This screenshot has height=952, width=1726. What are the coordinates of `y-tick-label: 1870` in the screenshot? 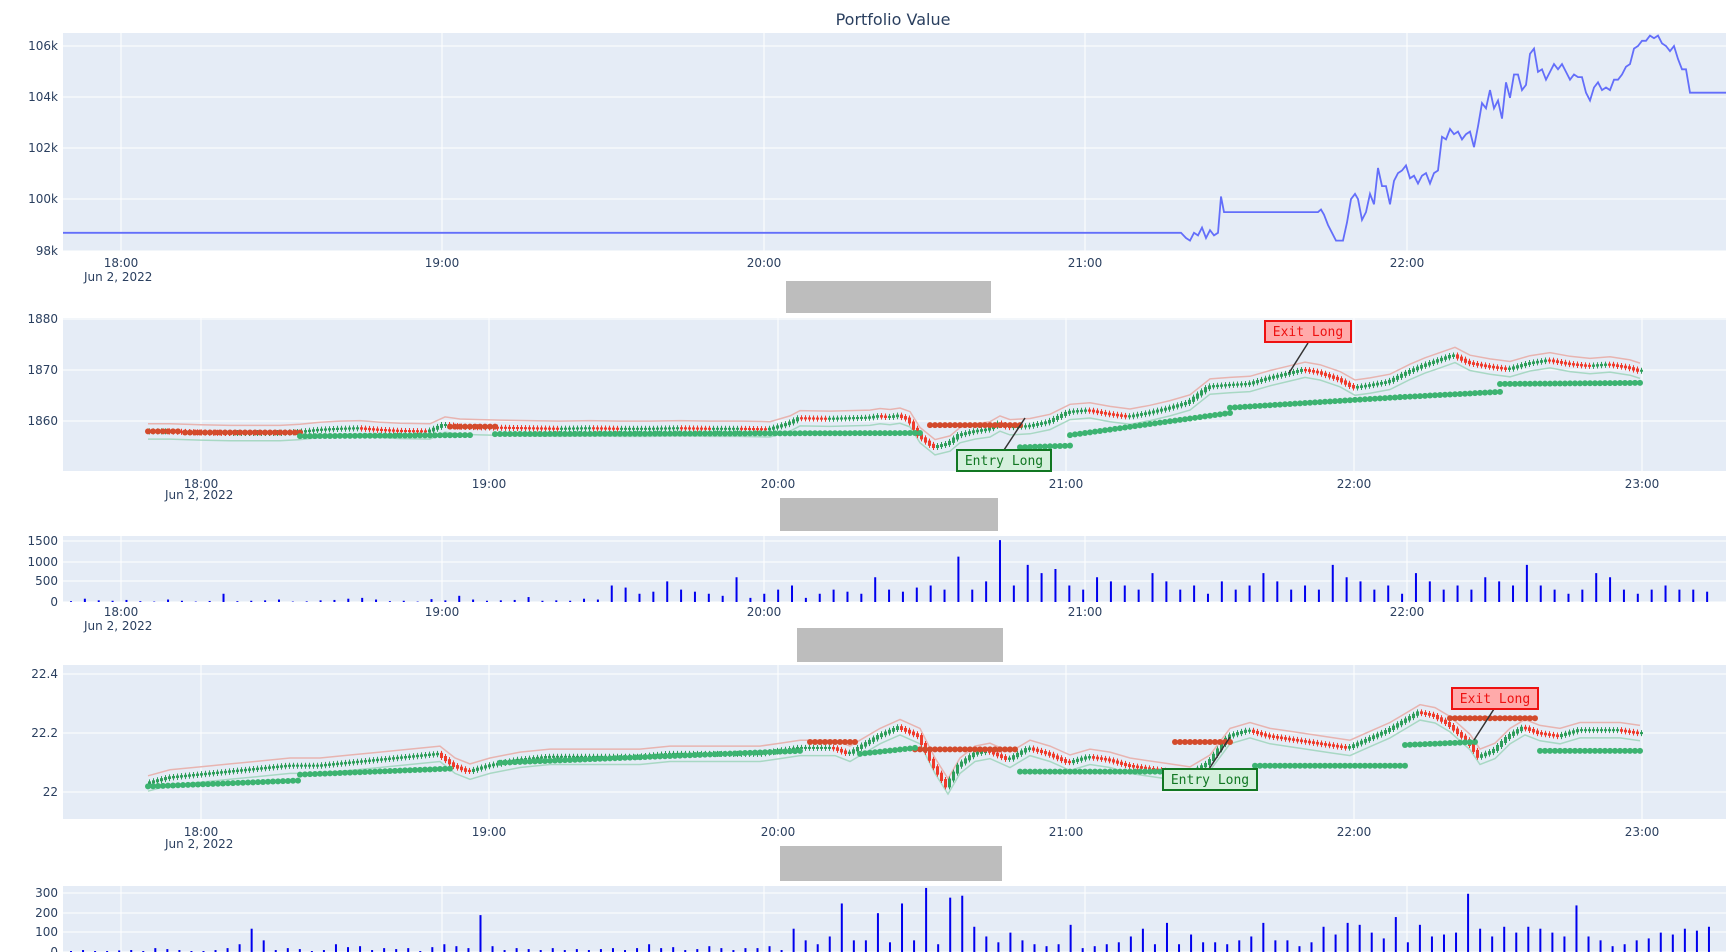 It's located at (42, 370).